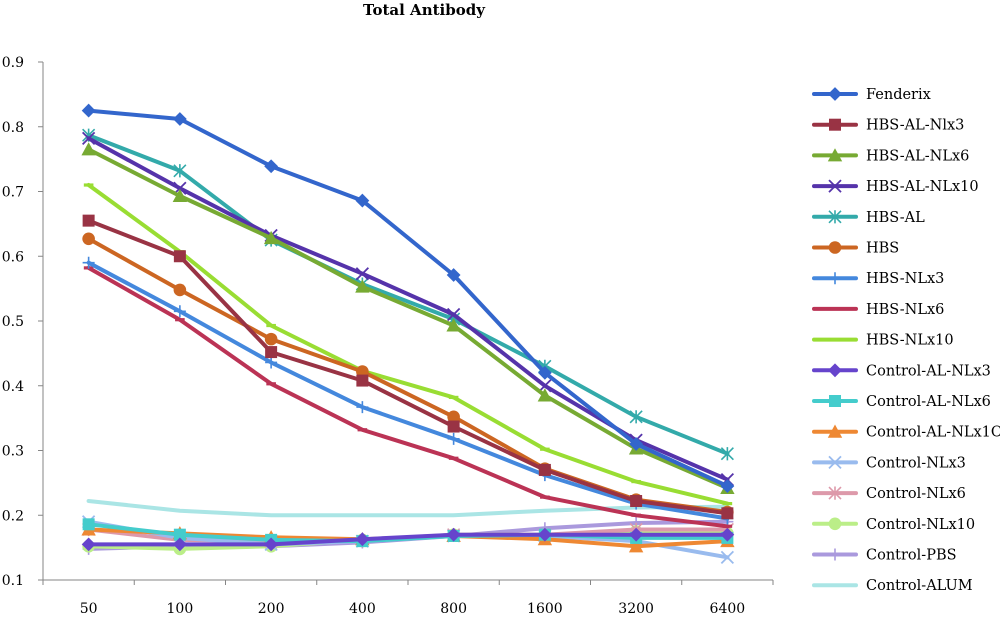  I want to click on legend-entry: HBS-AL-NLx10, so click(895, 187).